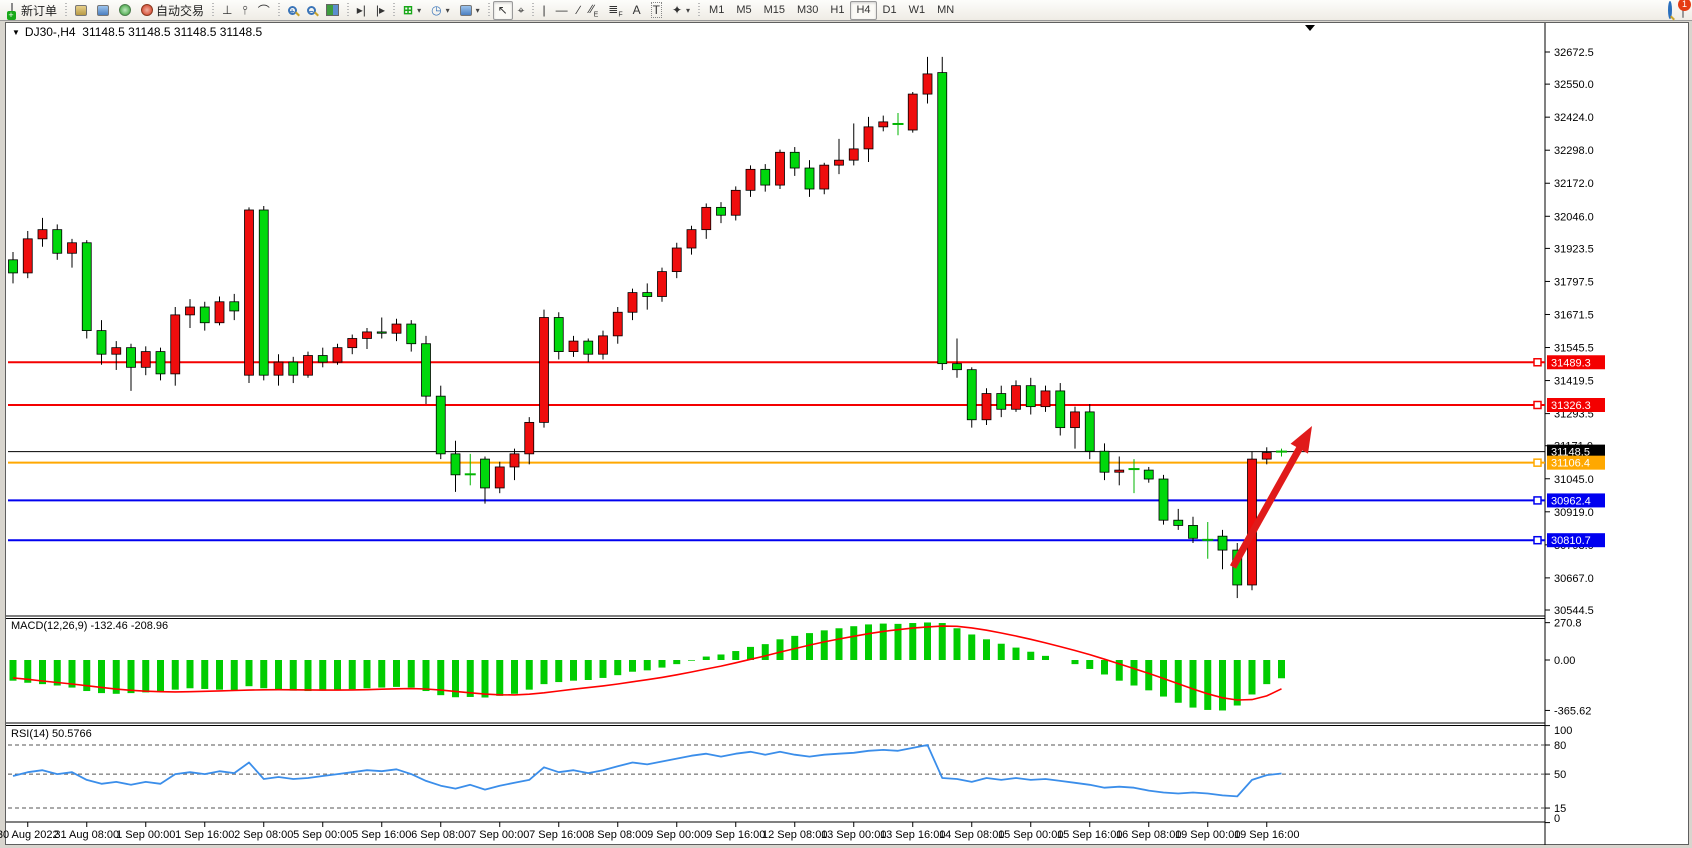  What do you see at coordinates (172, 32) in the screenshot?
I see `ohlc-quotes: 31148.5 31148.5 31148.5 31148.5` at bounding box center [172, 32].